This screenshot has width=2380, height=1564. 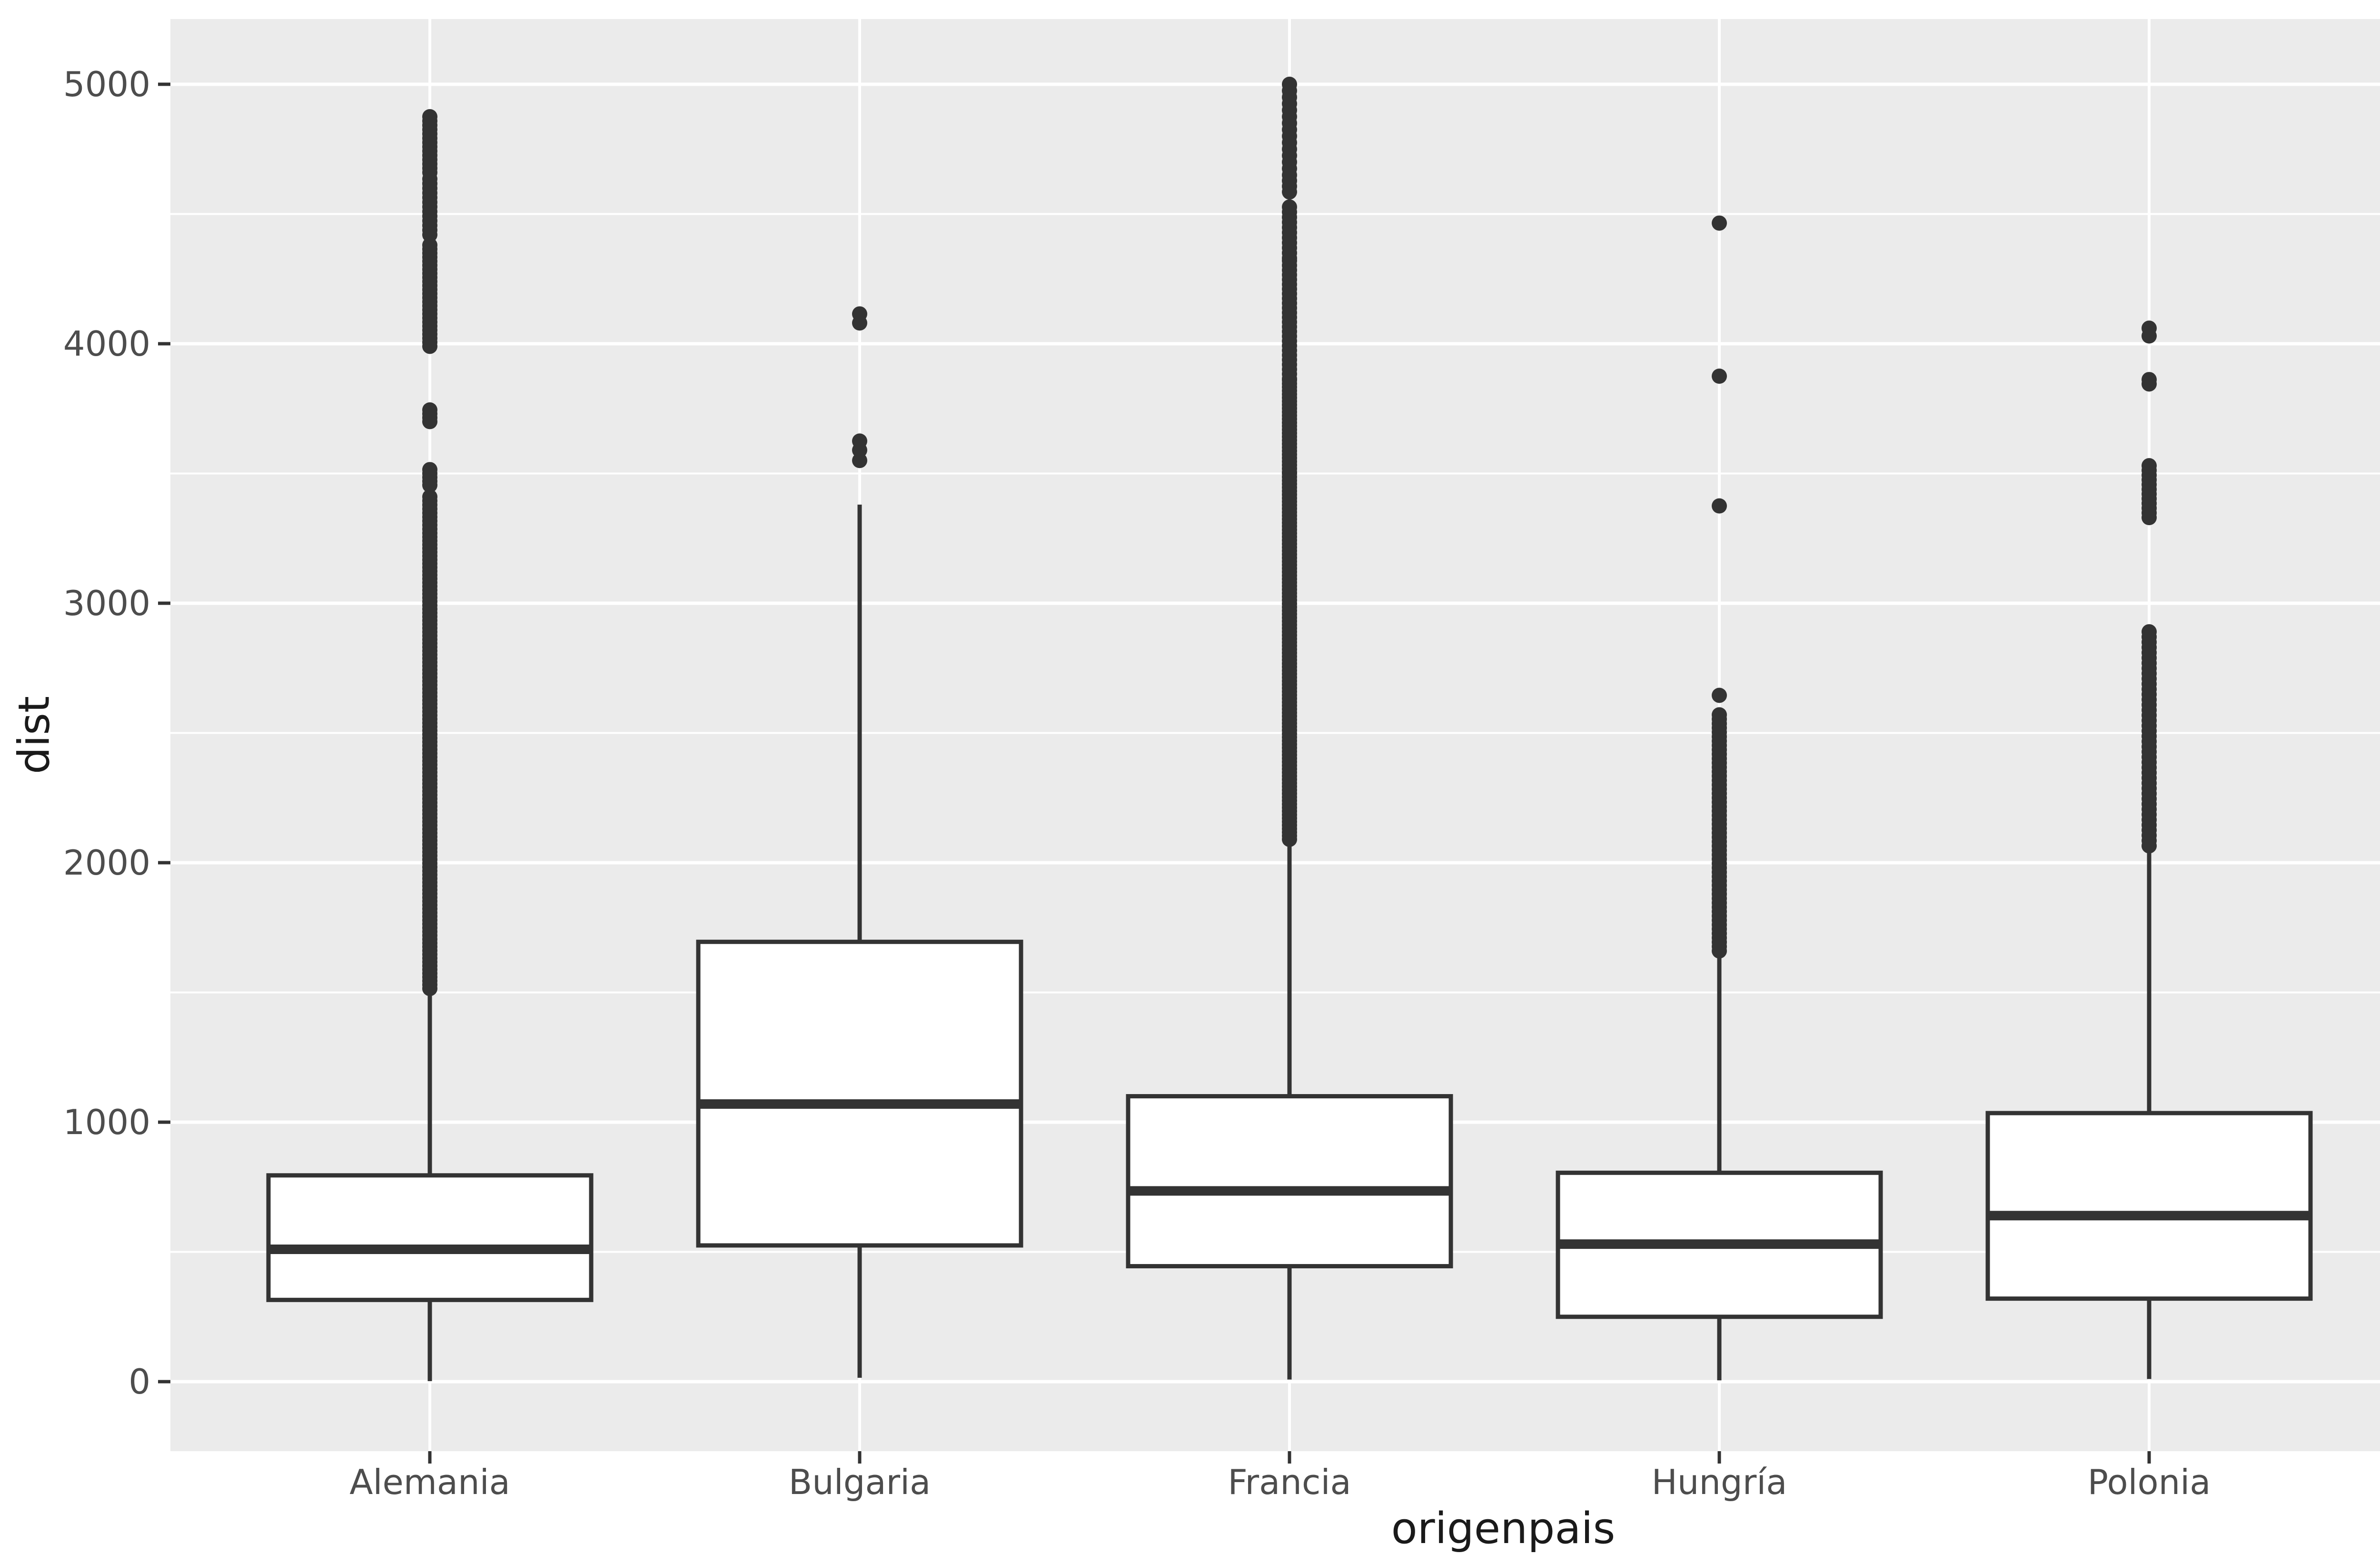 What do you see at coordinates (106, 1122) in the screenshot?
I see `y-tick-label-1000: 1000` at bounding box center [106, 1122].